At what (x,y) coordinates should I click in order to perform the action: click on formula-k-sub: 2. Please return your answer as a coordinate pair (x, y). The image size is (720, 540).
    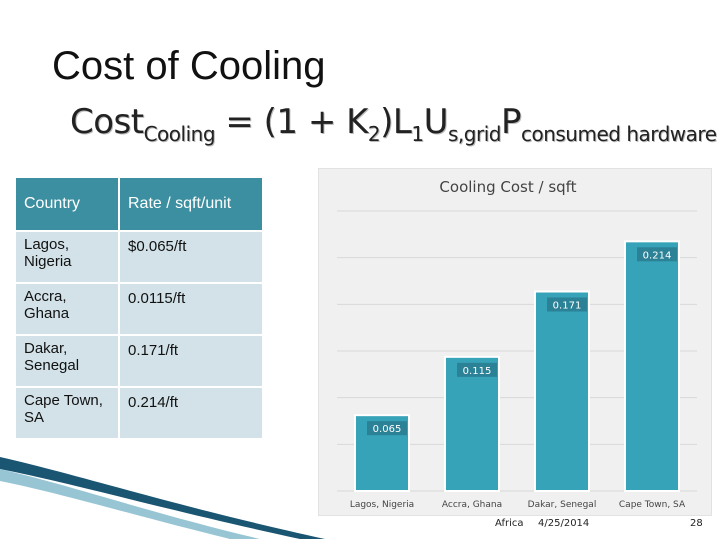
    Looking at the image, I should click on (374, 133).